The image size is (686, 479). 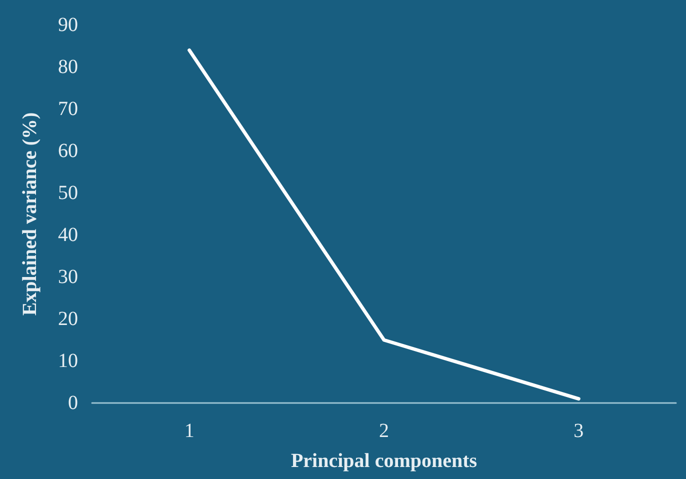 I want to click on x-tick-label: 2, so click(x=384, y=431).